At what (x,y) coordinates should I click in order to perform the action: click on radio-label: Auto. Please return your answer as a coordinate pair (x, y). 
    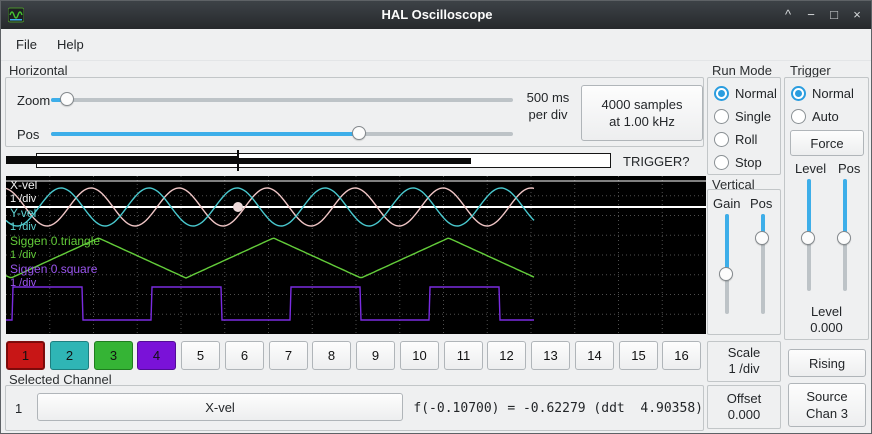
    Looking at the image, I should click on (825, 116).